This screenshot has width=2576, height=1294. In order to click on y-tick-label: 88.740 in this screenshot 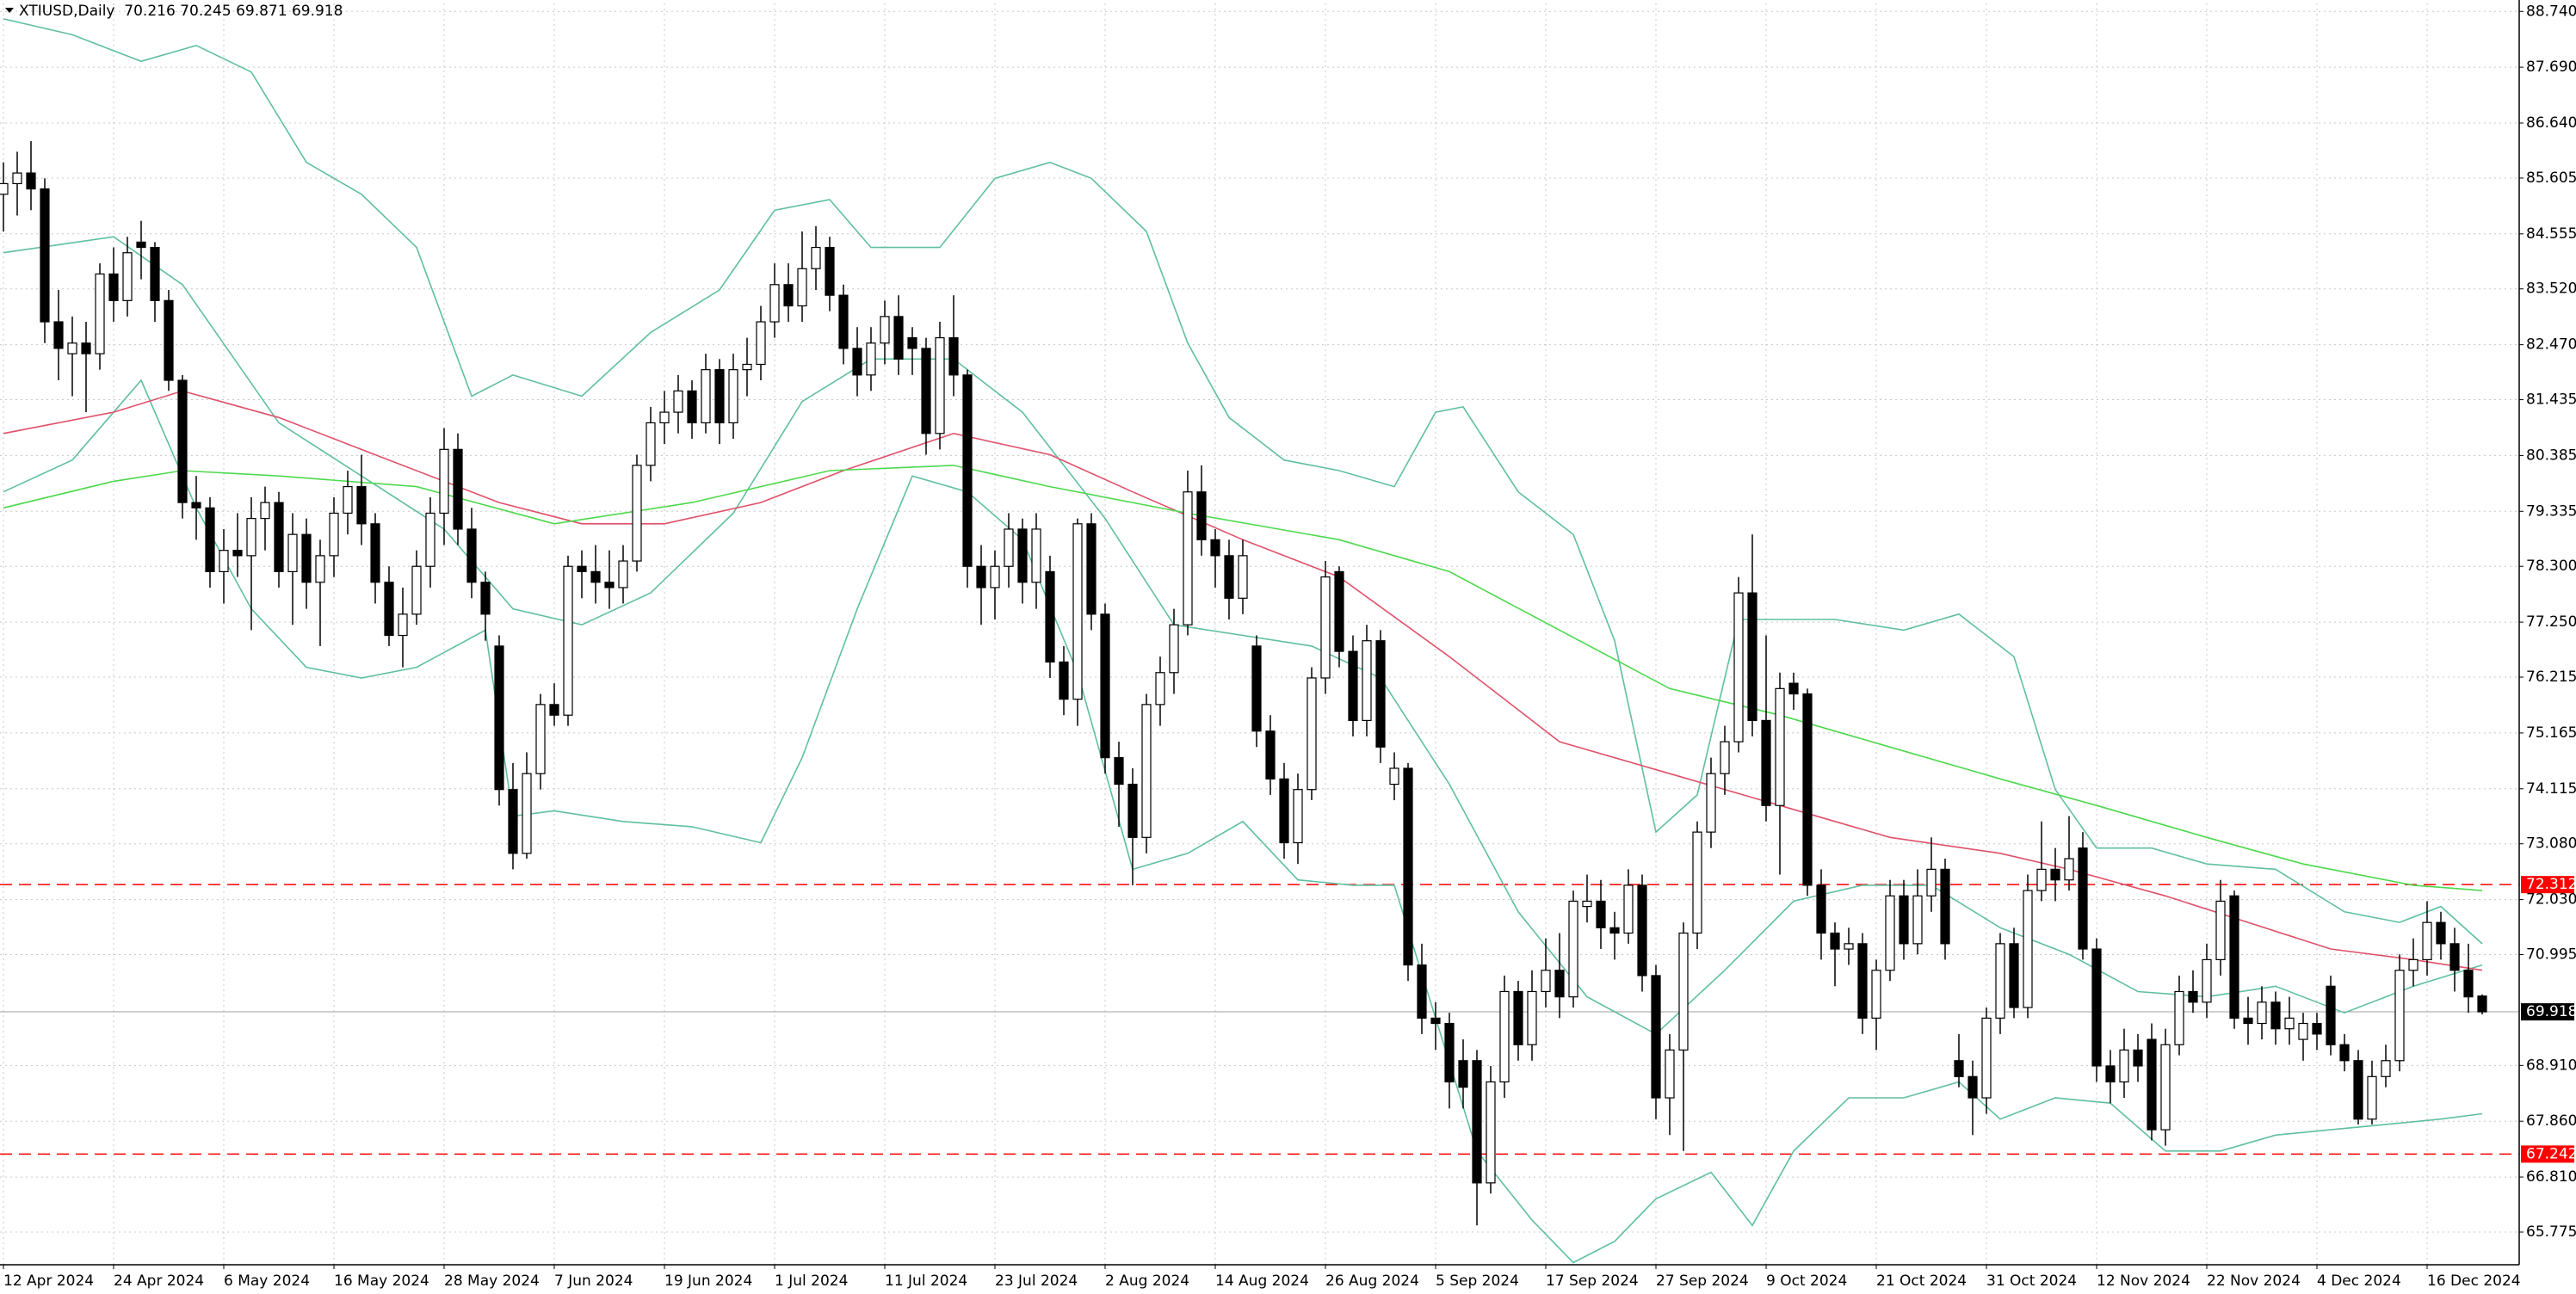, I will do `click(2551, 11)`.